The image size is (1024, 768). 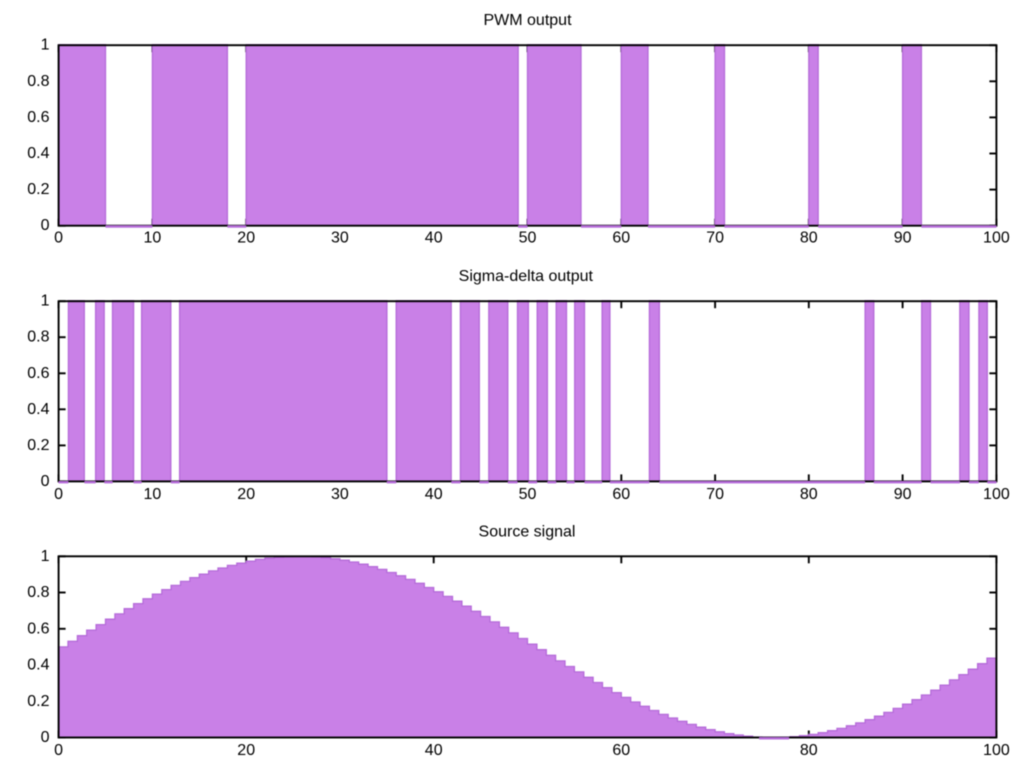 I want to click on svg-text: Sigma-delta output, so click(x=526, y=276).